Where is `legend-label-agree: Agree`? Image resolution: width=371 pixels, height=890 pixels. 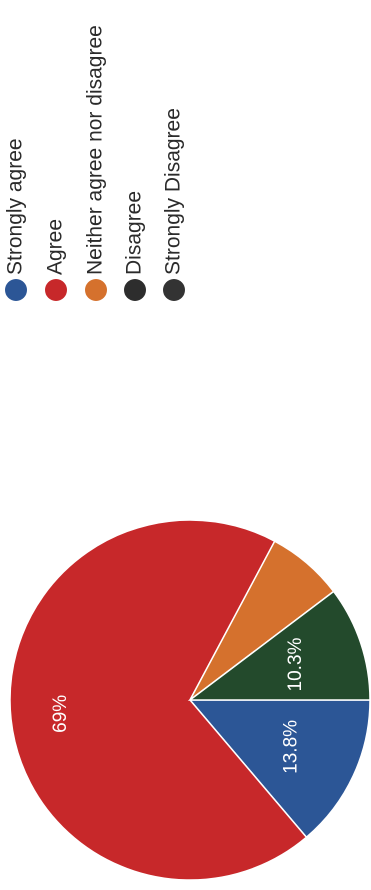 legend-label-agree: Agree is located at coordinates (55, 247).